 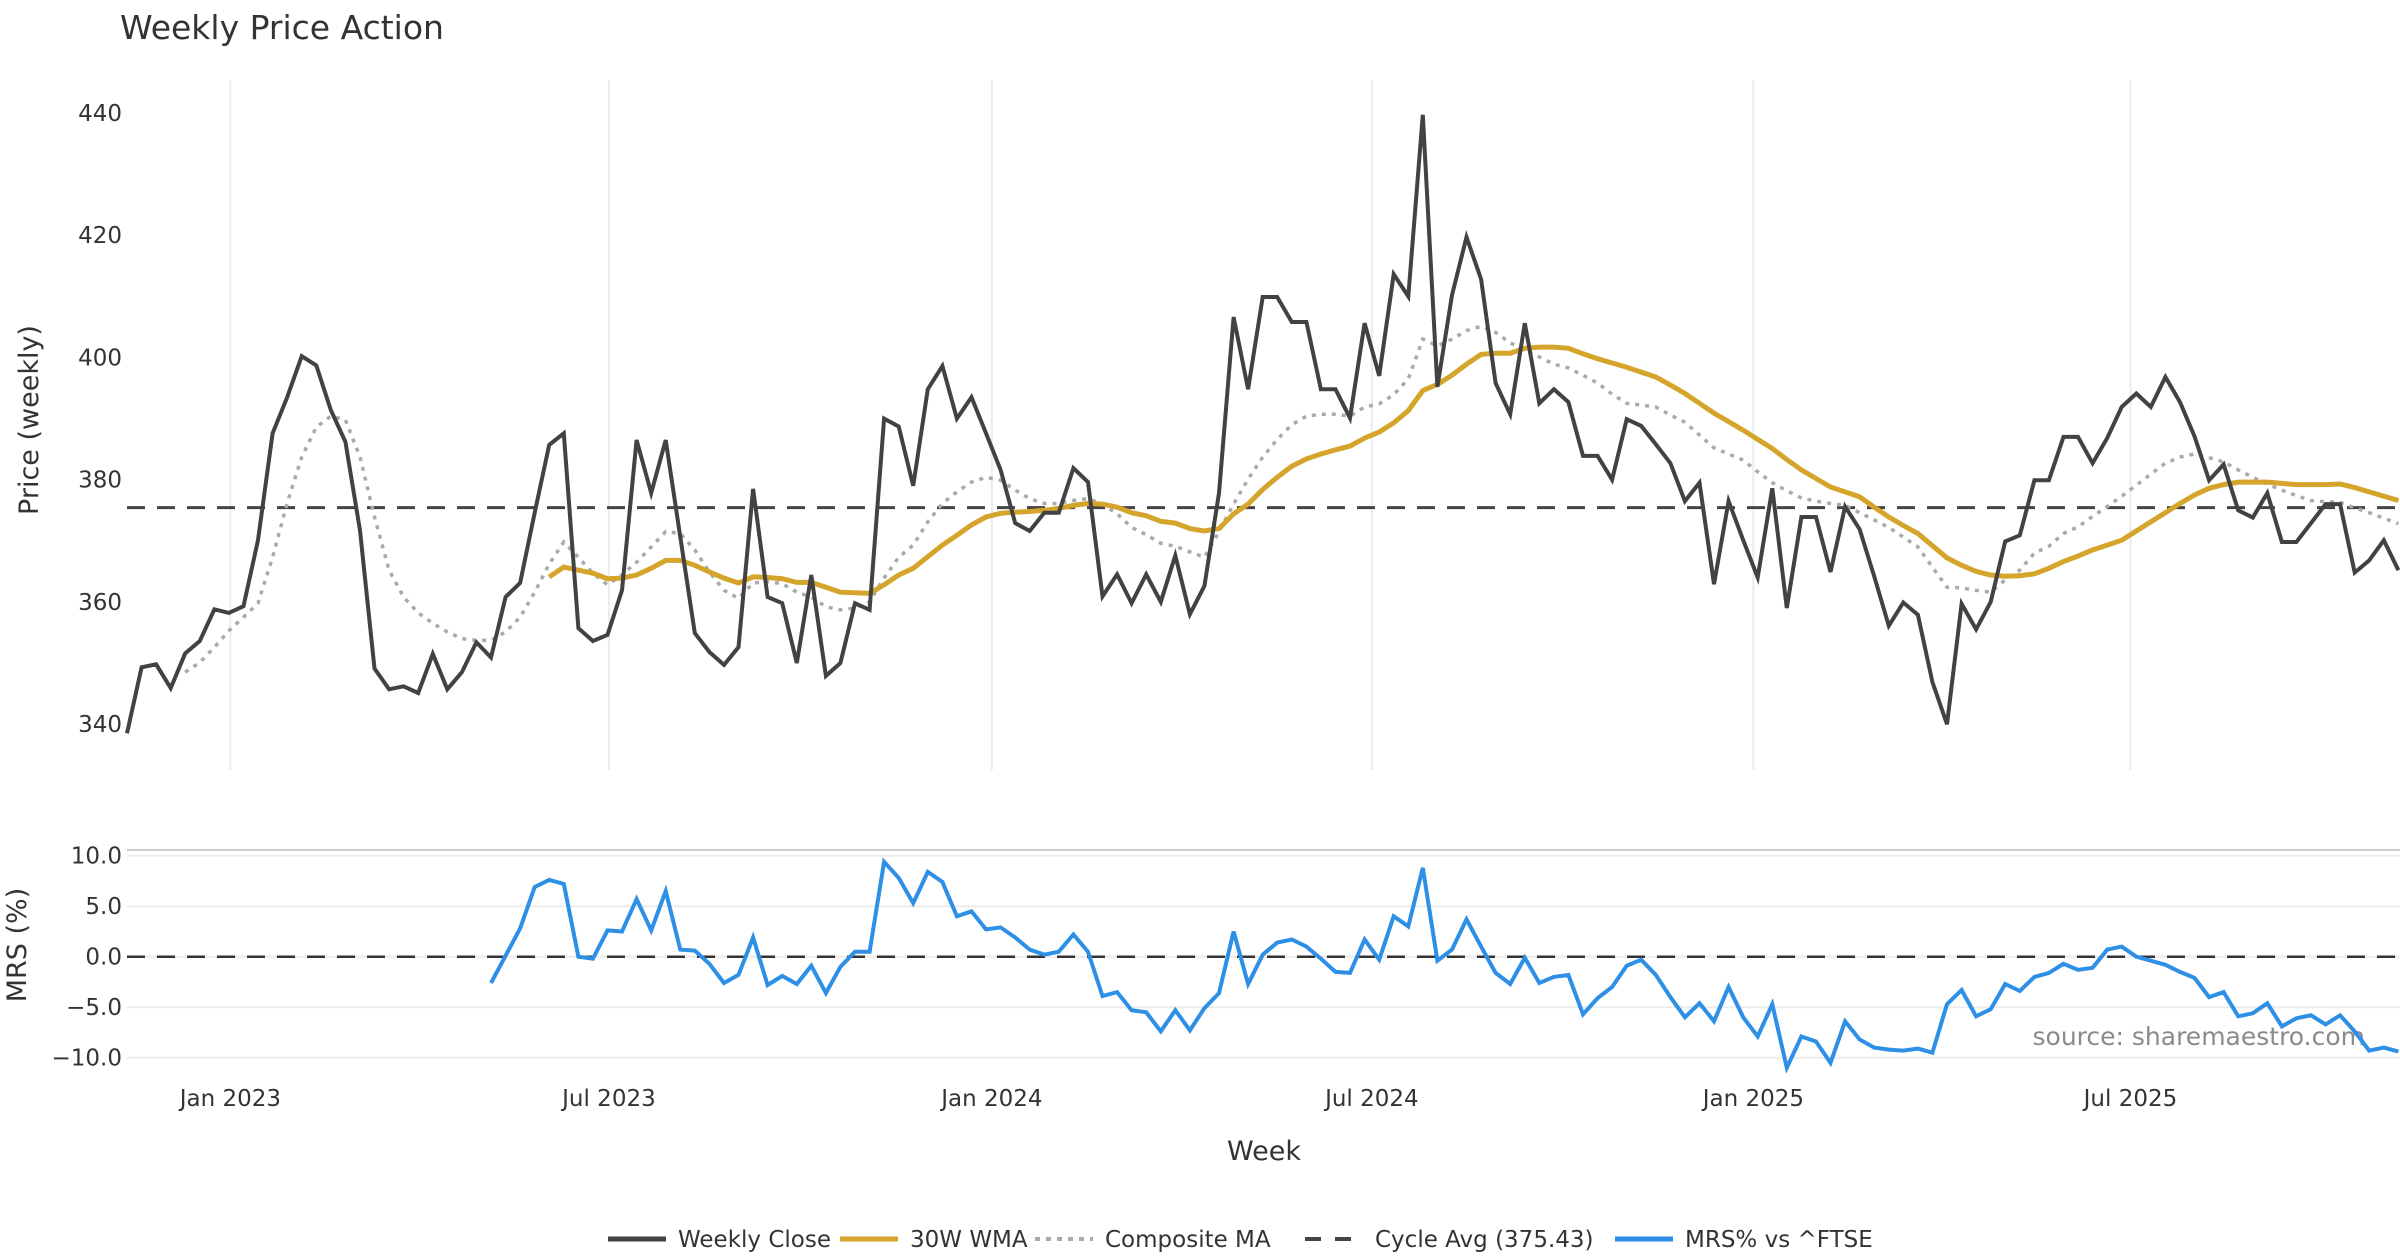 I want to click on legend-label: Composite MA, so click(x=1188, y=1240).